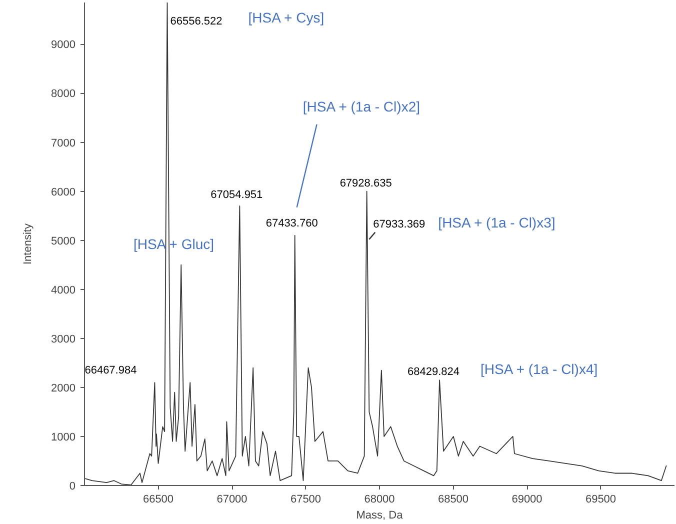 Image resolution: width=676 pixels, height=524 pixels. Describe the element at coordinates (539, 369) in the screenshot. I see `annotation: [HSA + (1a - Cl)x4]` at that location.